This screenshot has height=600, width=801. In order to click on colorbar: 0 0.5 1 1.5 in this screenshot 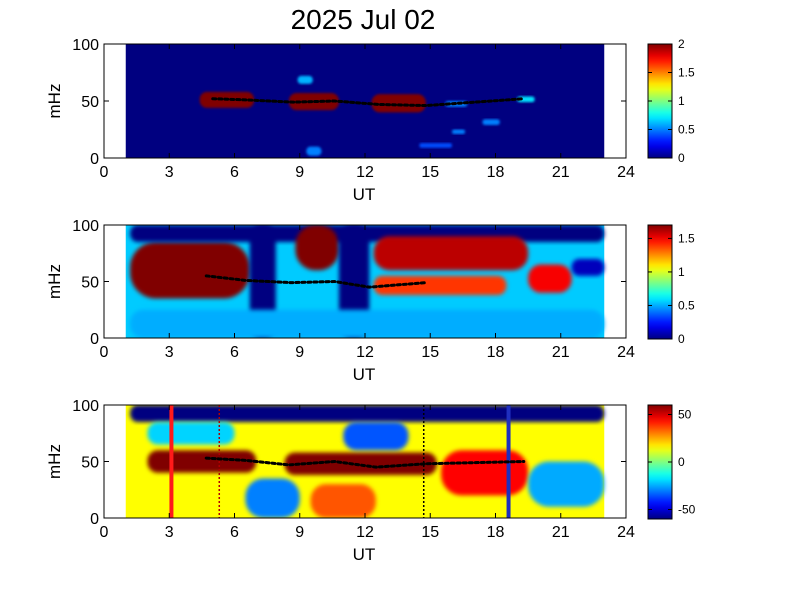, I will do `click(671, 285)`.